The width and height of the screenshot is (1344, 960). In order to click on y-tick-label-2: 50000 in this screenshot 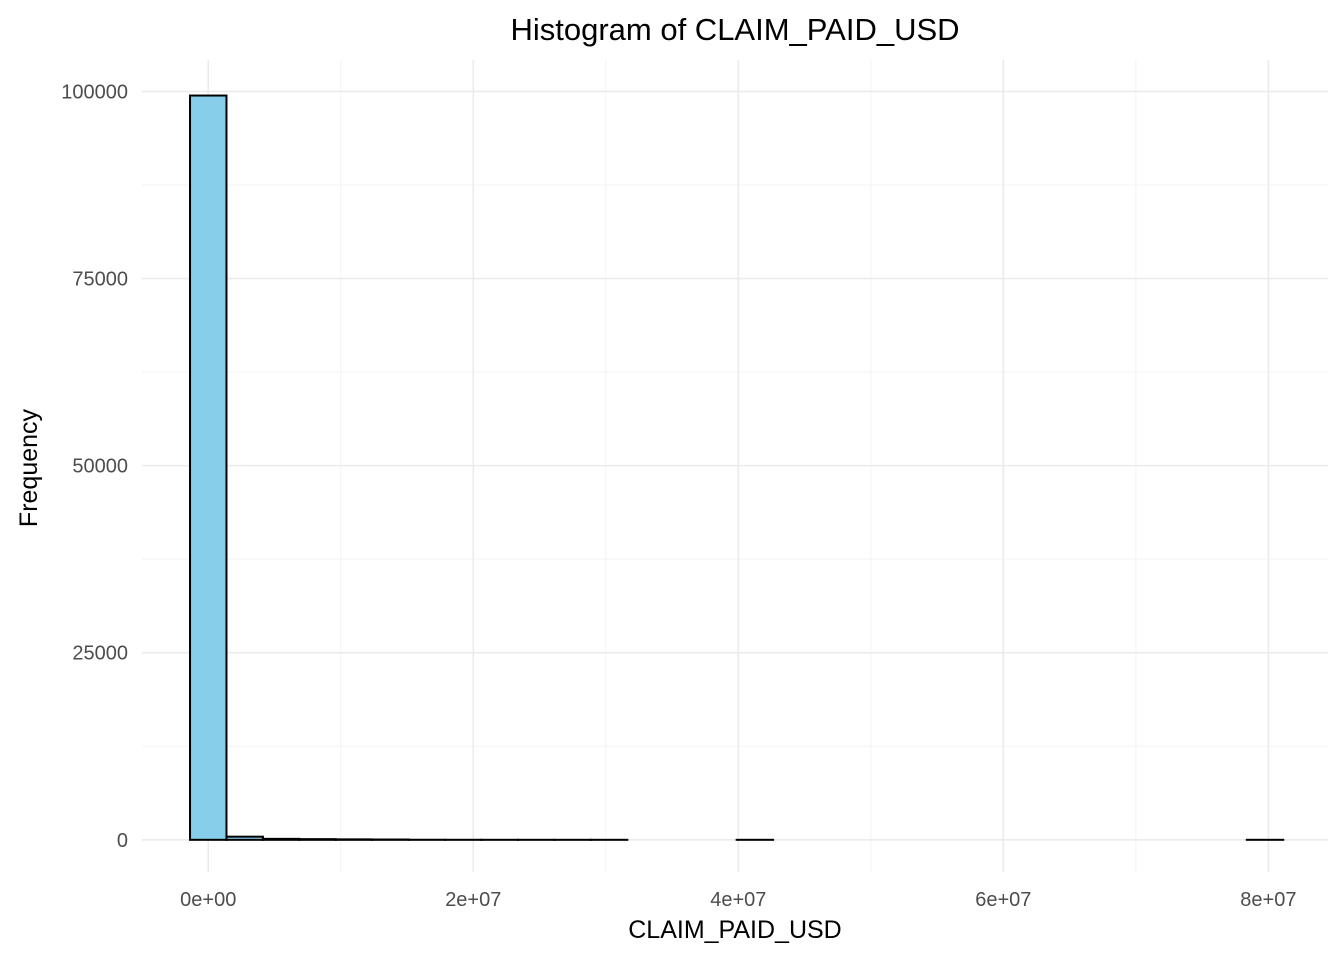, I will do `click(100, 467)`.